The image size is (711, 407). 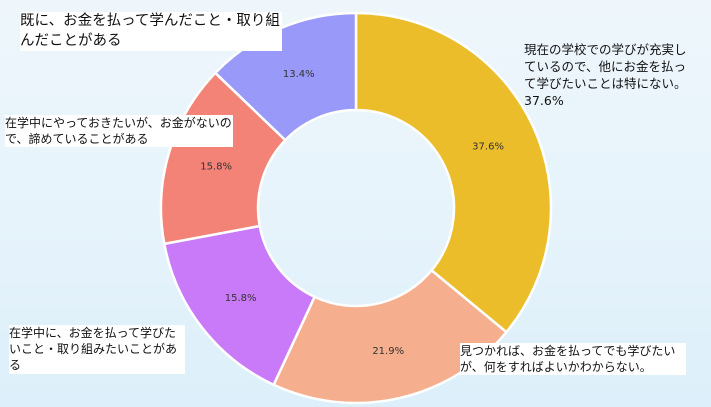 I want to click on slice-dont-know-what, so click(x=390, y=336).